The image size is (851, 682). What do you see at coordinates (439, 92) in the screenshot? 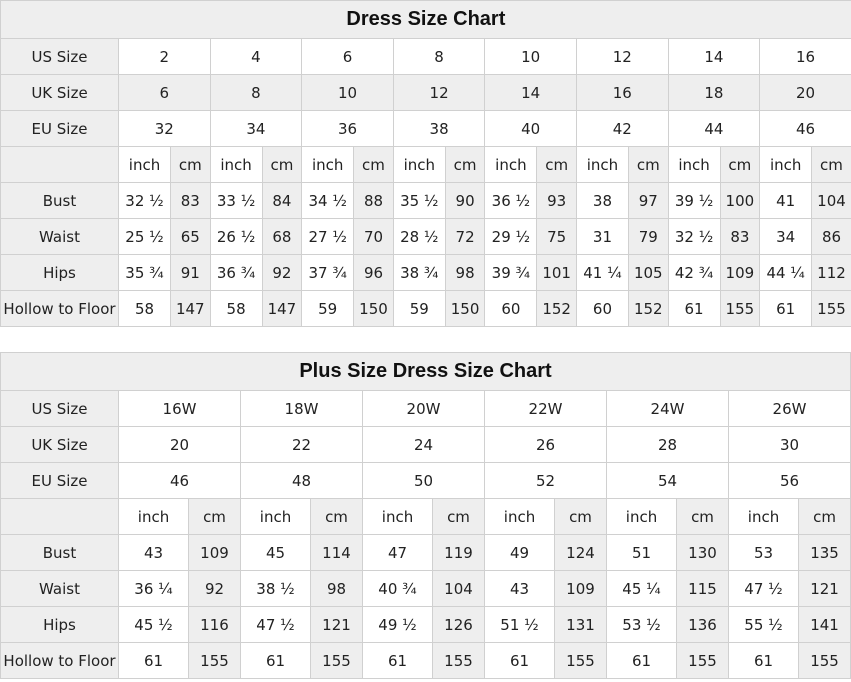
I see `size-cell: 12` at bounding box center [439, 92].